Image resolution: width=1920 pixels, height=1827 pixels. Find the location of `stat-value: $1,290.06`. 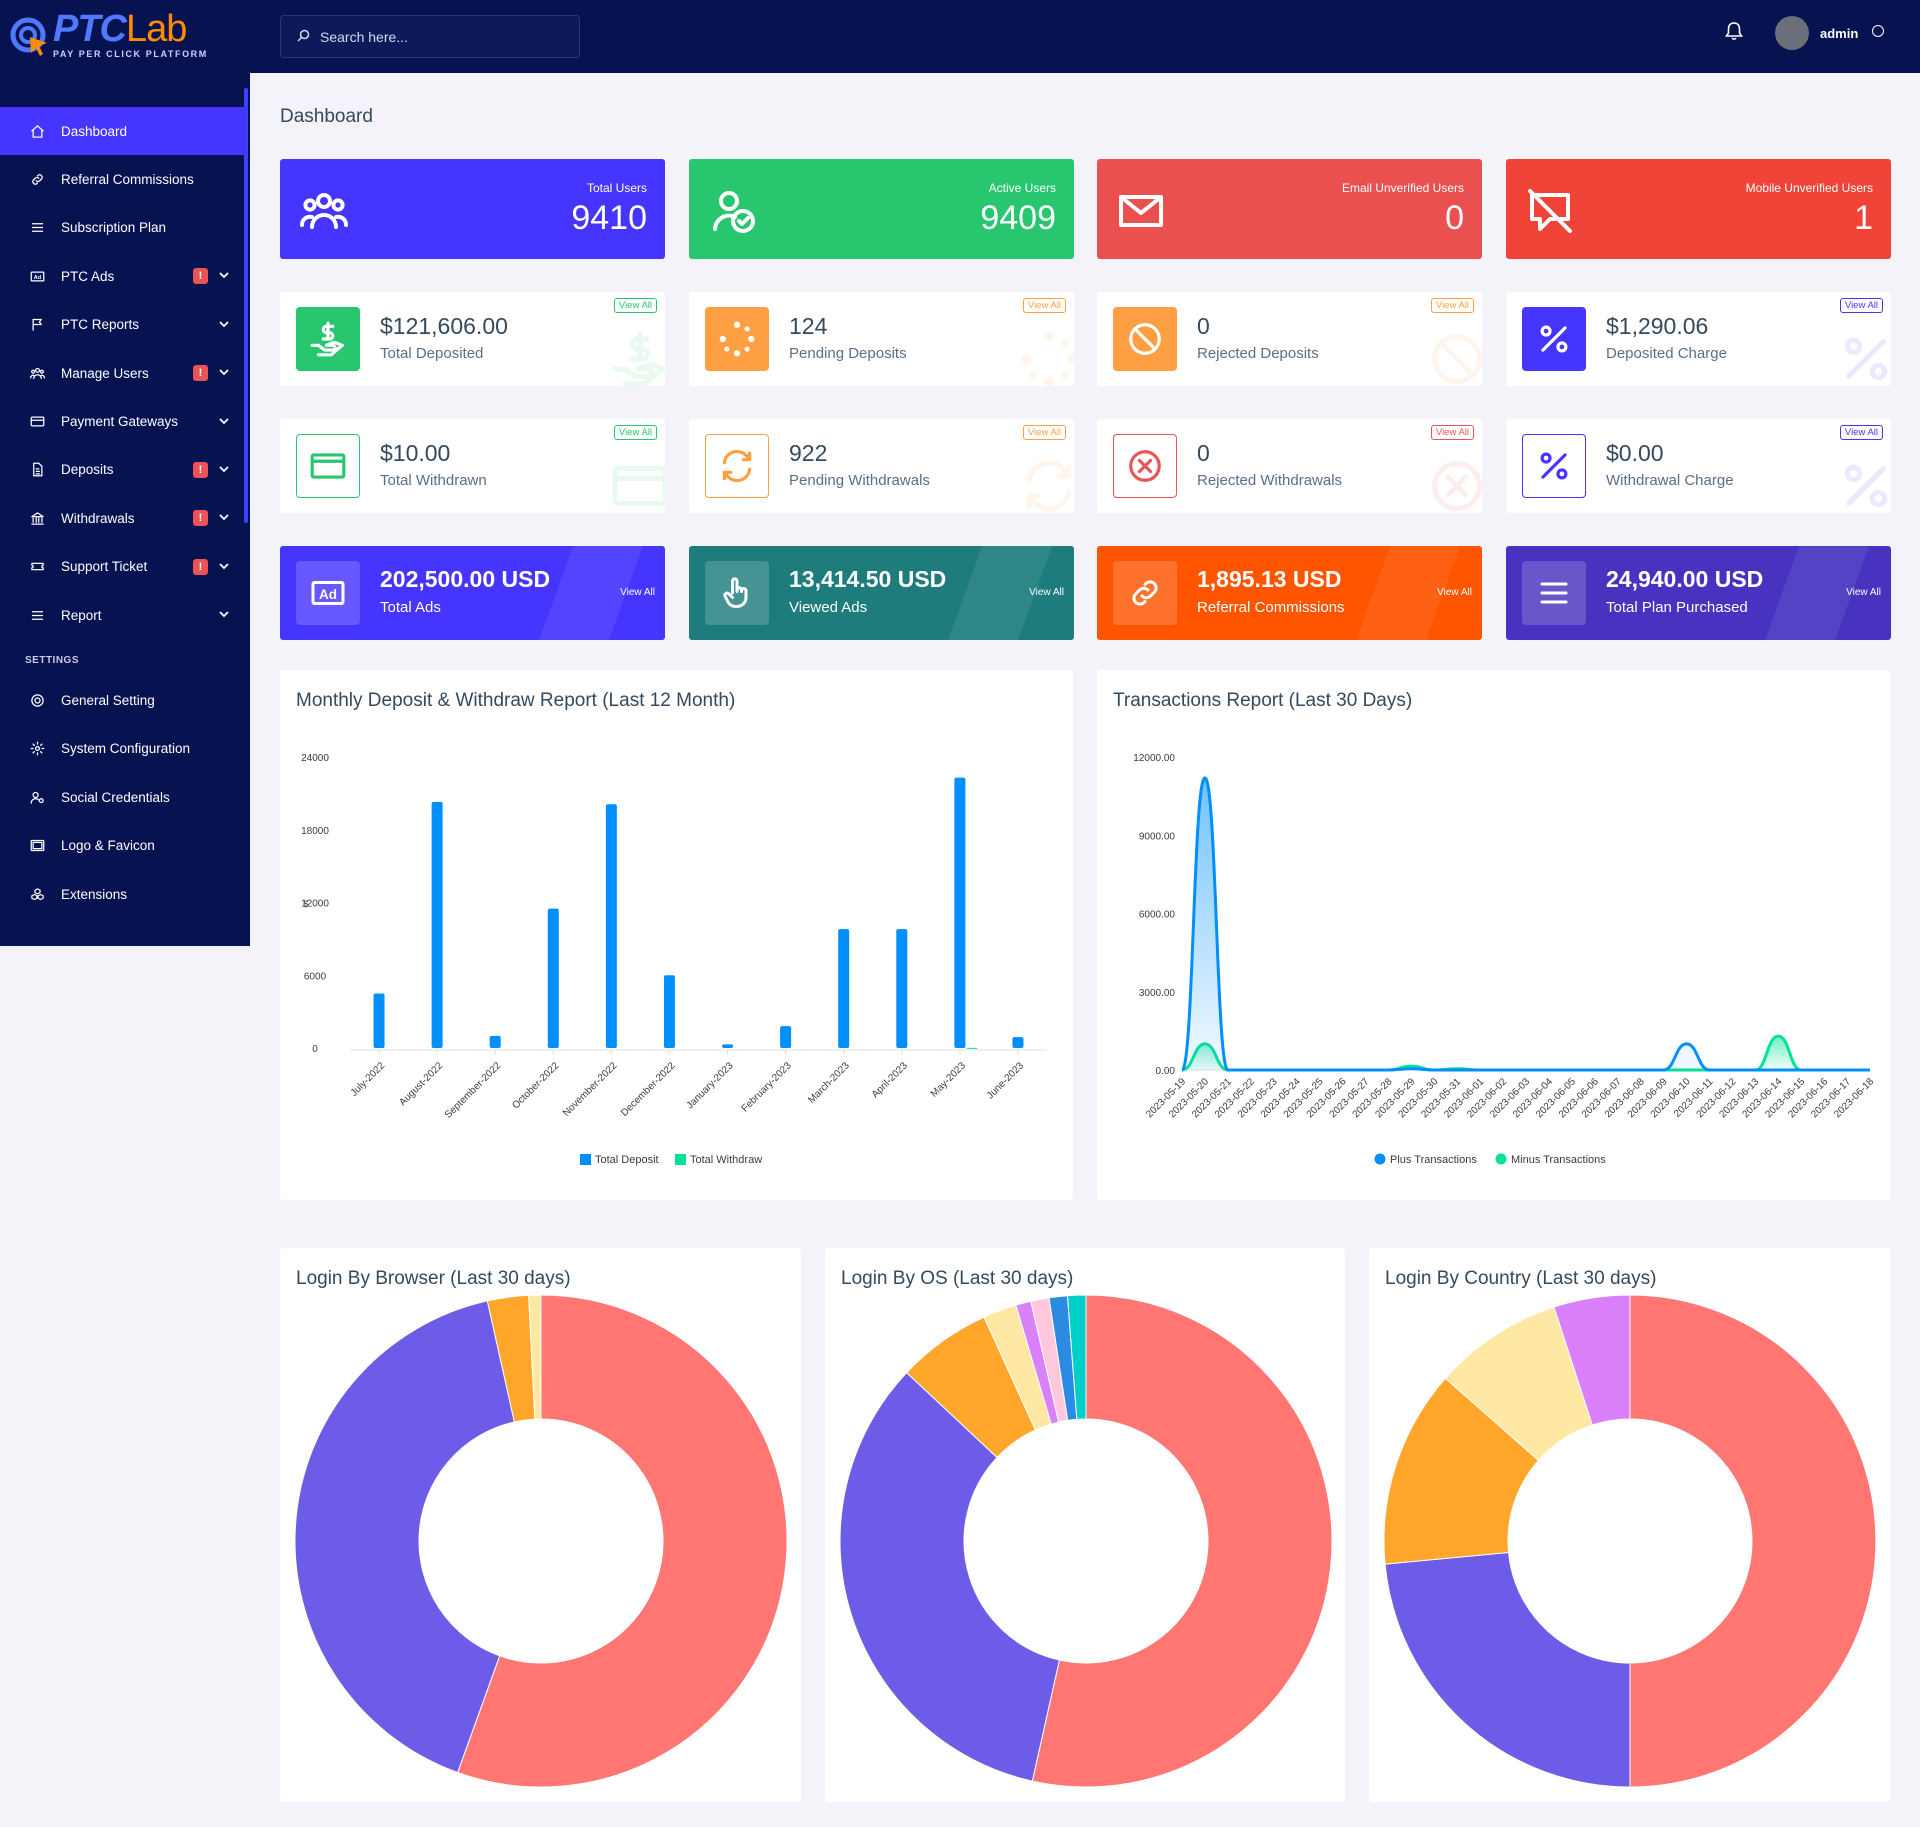

stat-value: $1,290.06 is located at coordinates (1657, 326).